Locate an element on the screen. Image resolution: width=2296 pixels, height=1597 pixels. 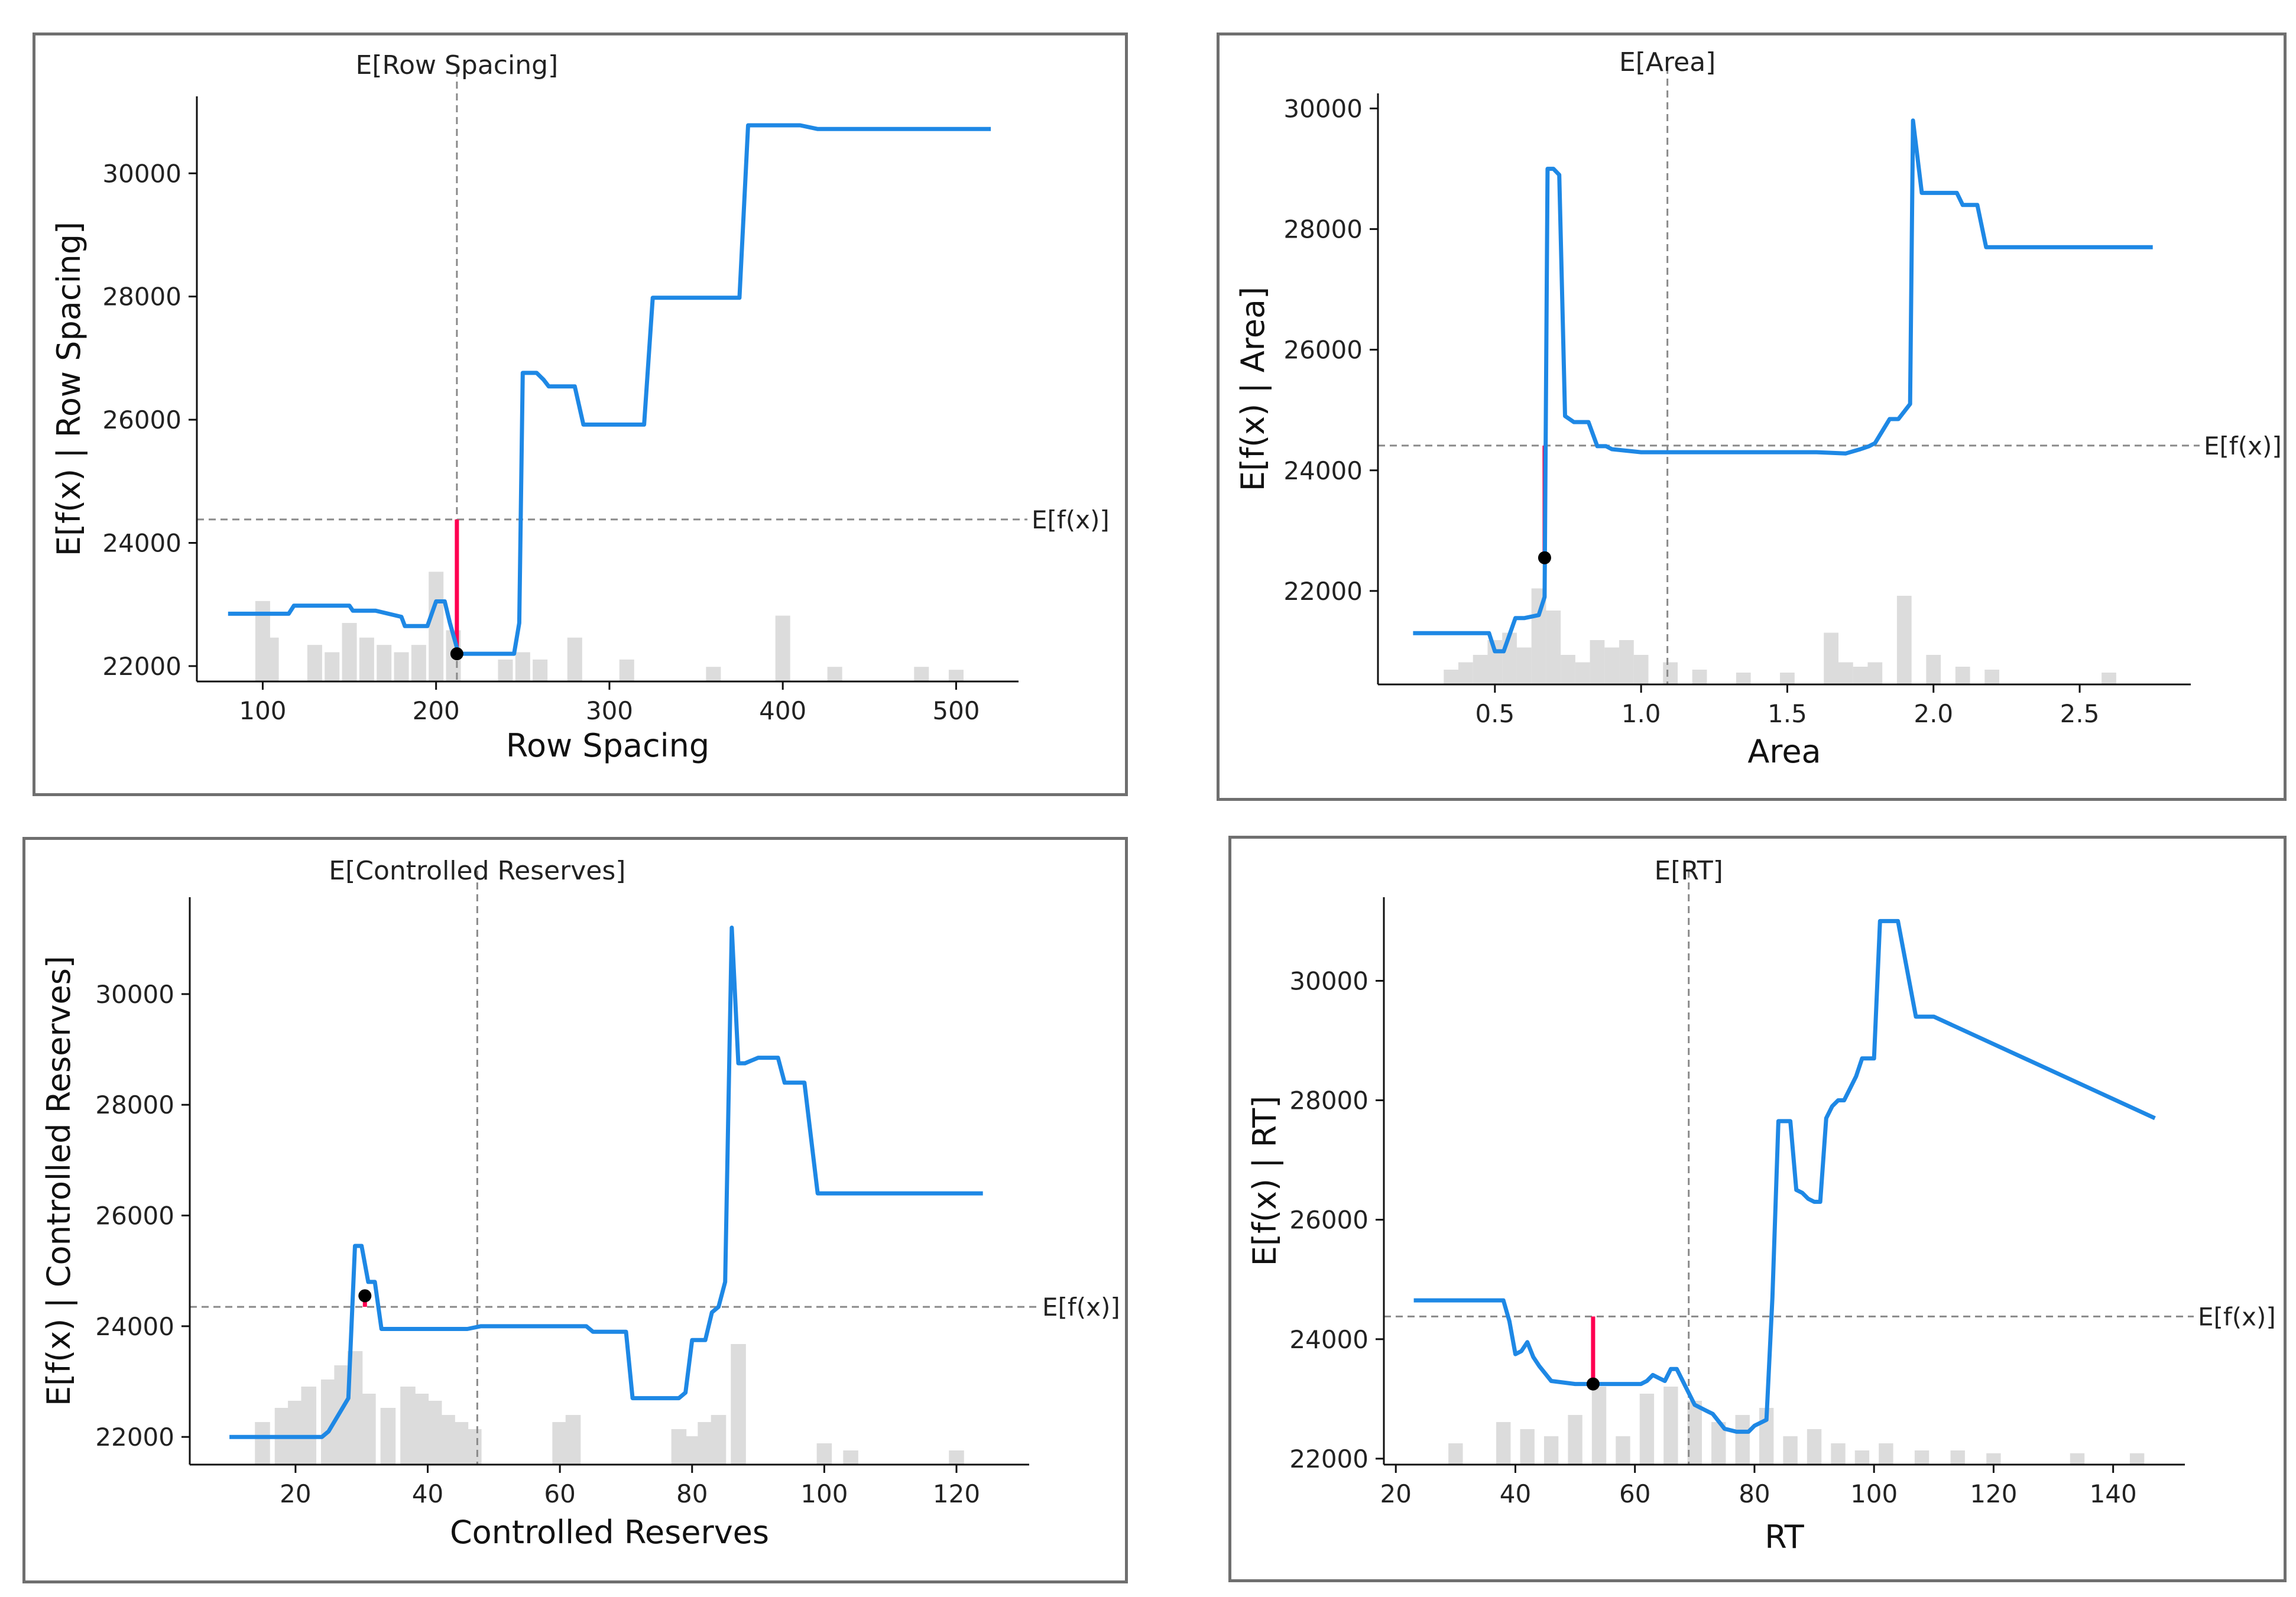
x-tick-label: 0.5 is located at coordinates (1495, 713).